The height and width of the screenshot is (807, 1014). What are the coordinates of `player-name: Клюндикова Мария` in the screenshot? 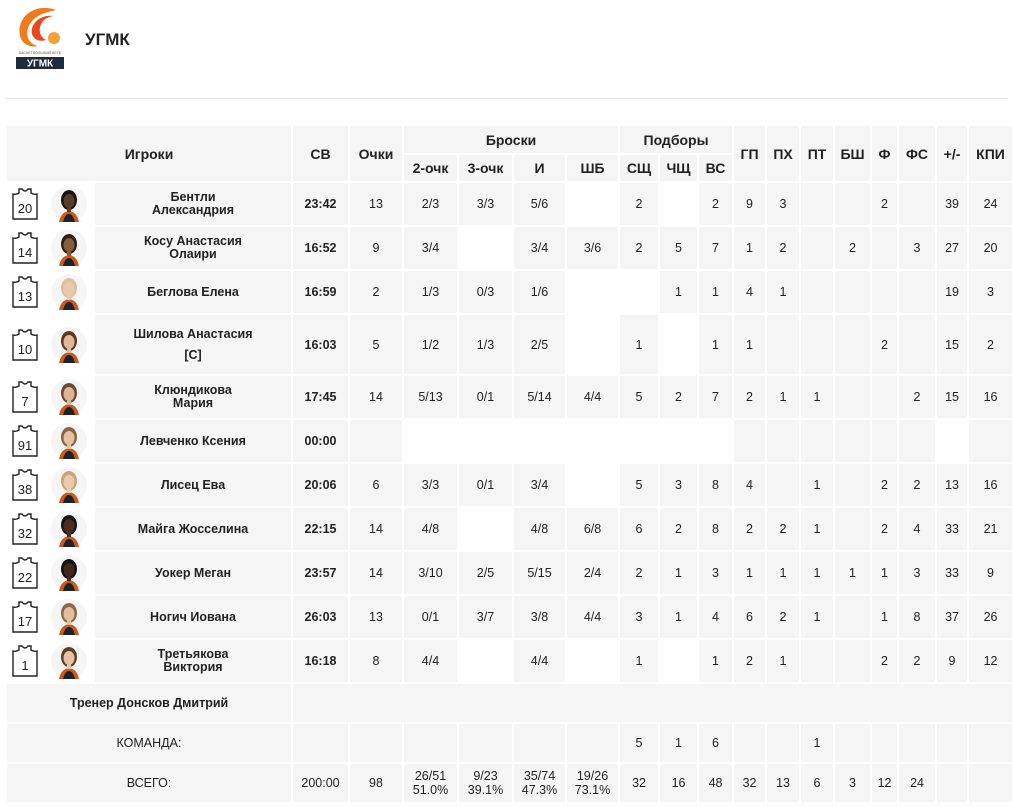 It's located at (193, 397).